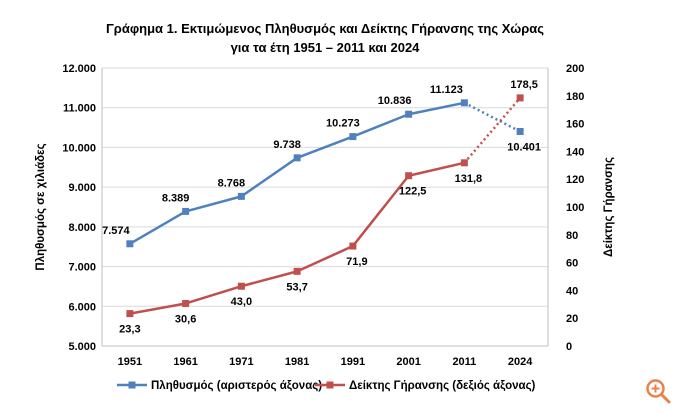  I want to click on x-tick-label: 2011, so click(464, 362).